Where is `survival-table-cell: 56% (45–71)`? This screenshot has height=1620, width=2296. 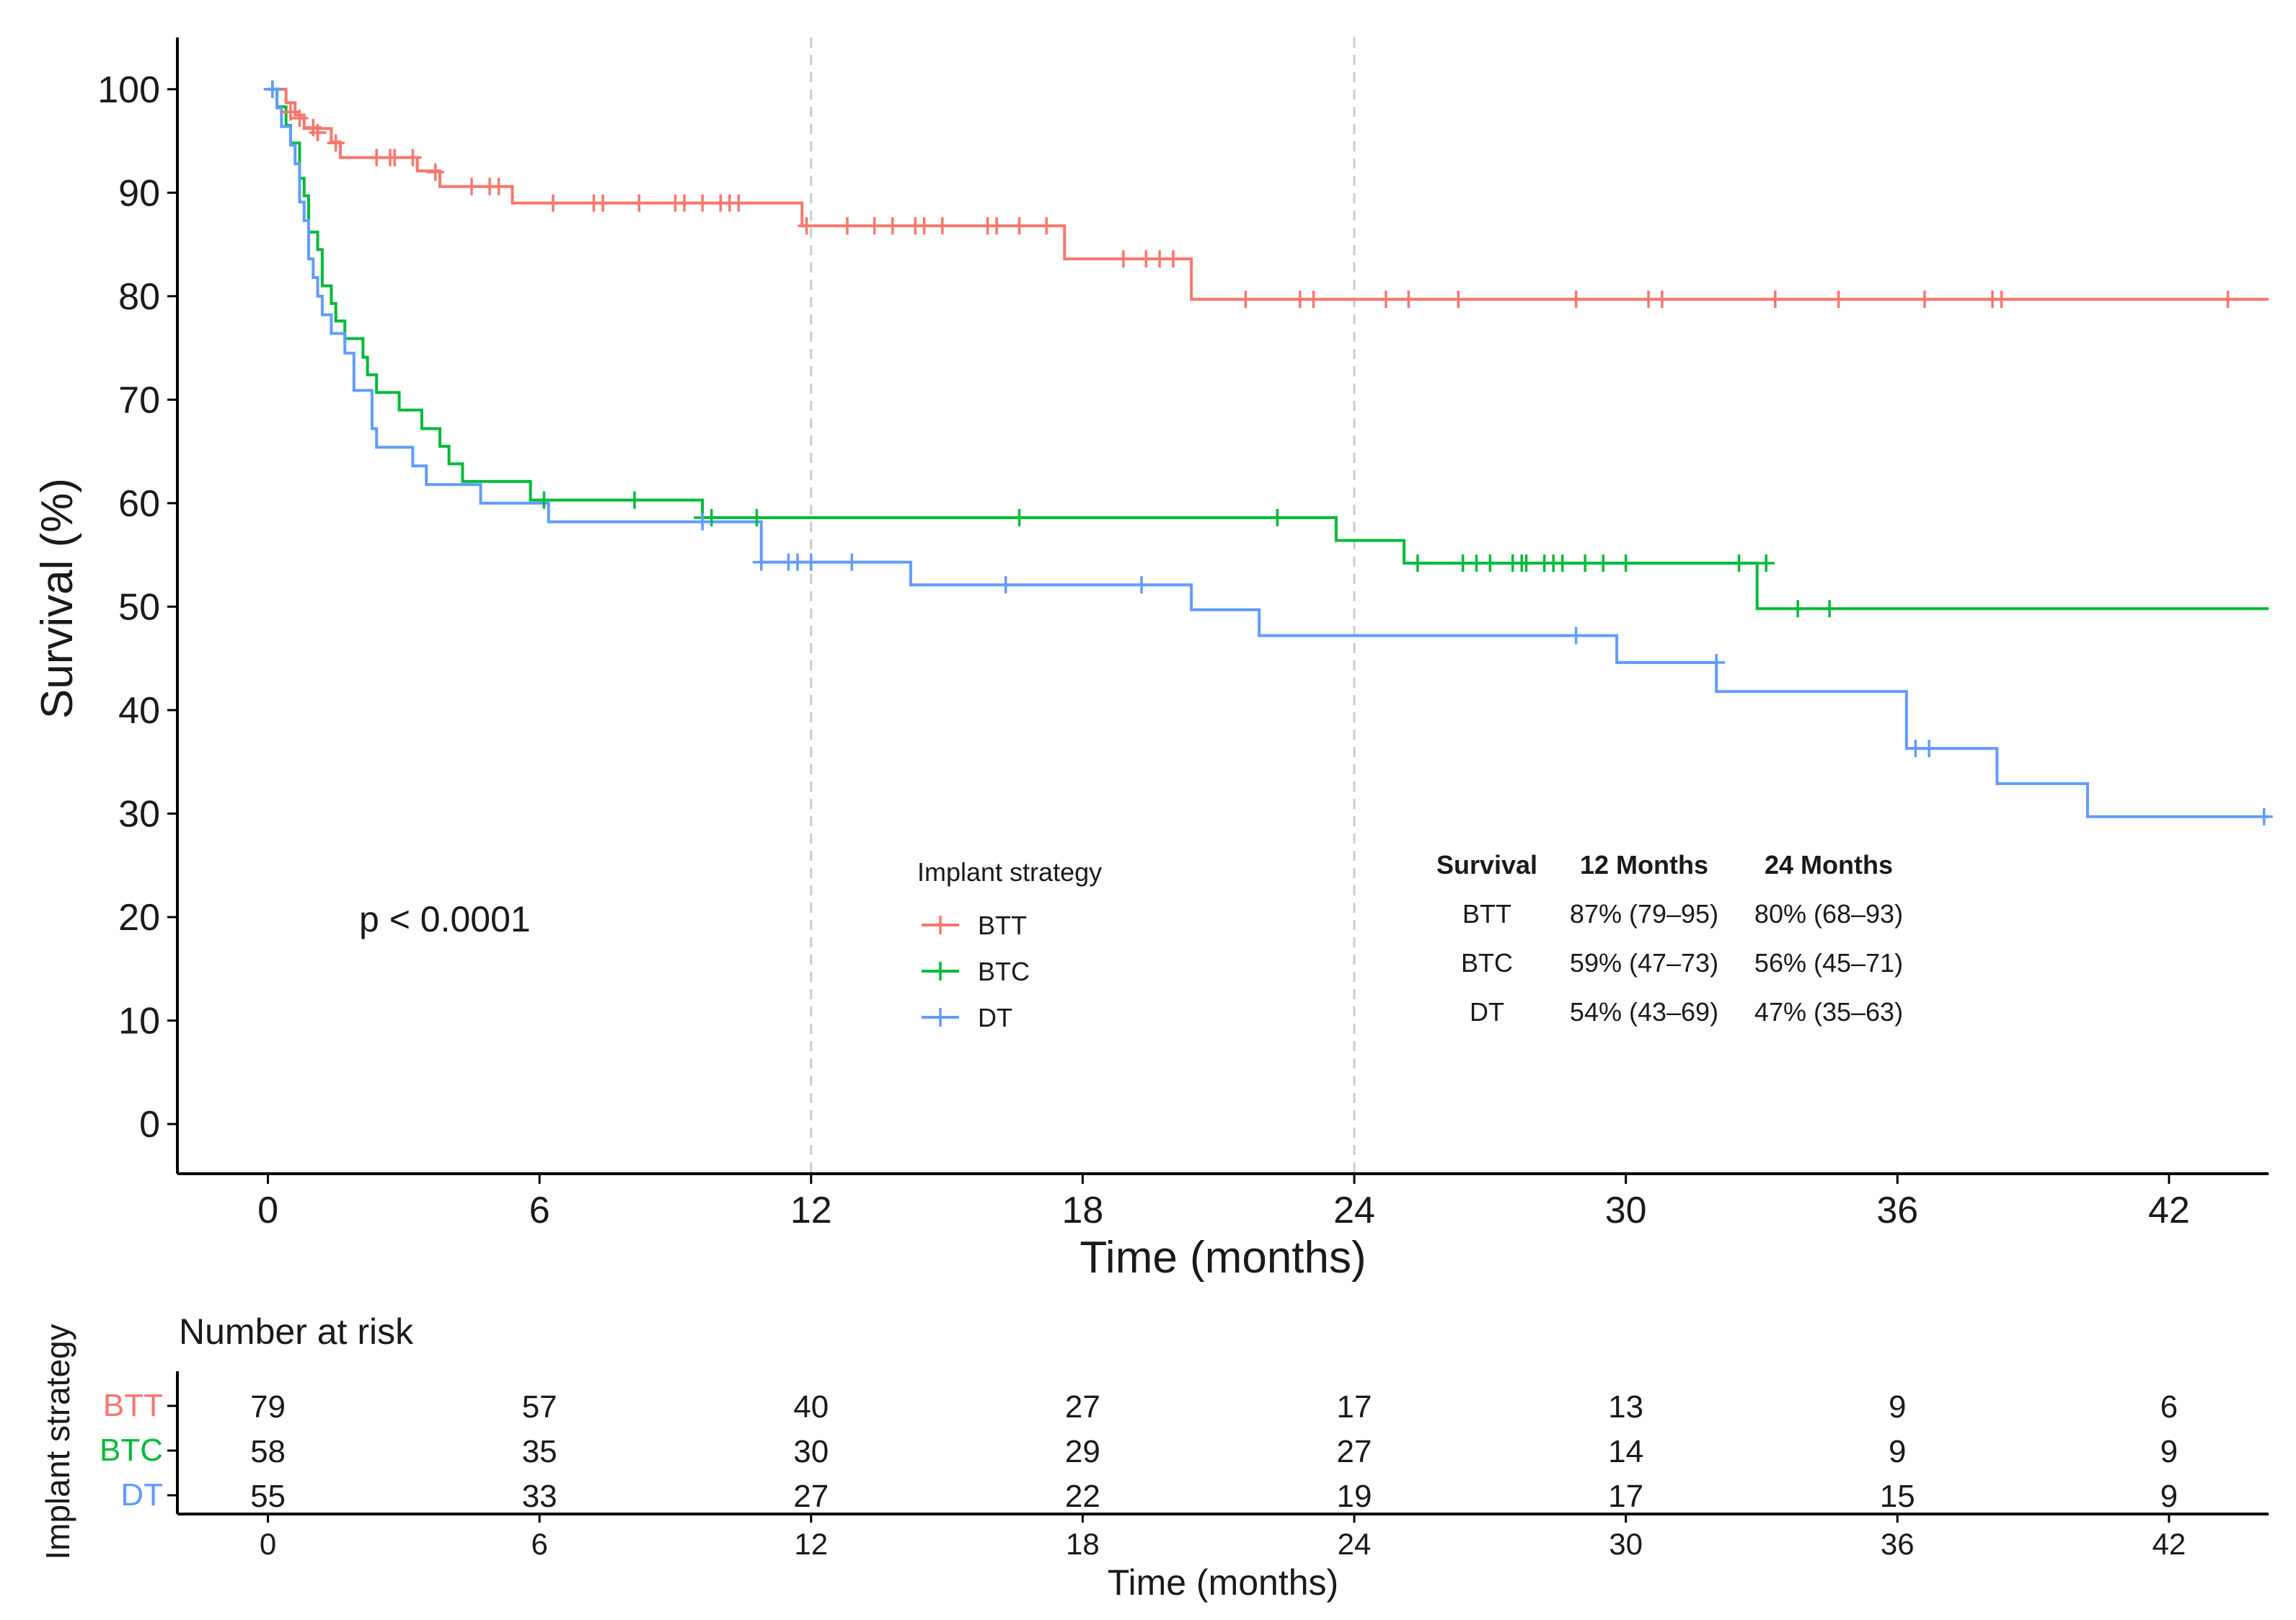
survival-table-cell: 56% (45–71) is located at coordinates (1828, 963).